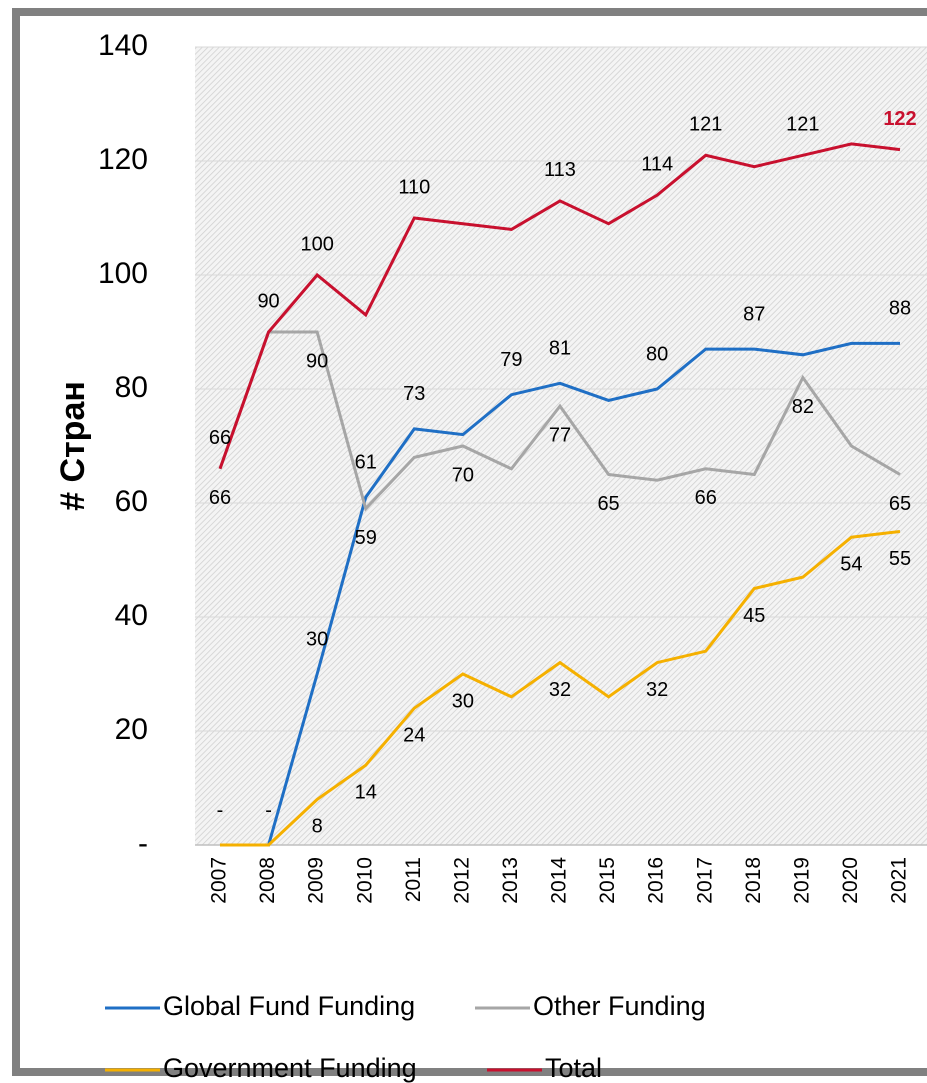  I want to click on y-tick-label: -, so click(143, 843).